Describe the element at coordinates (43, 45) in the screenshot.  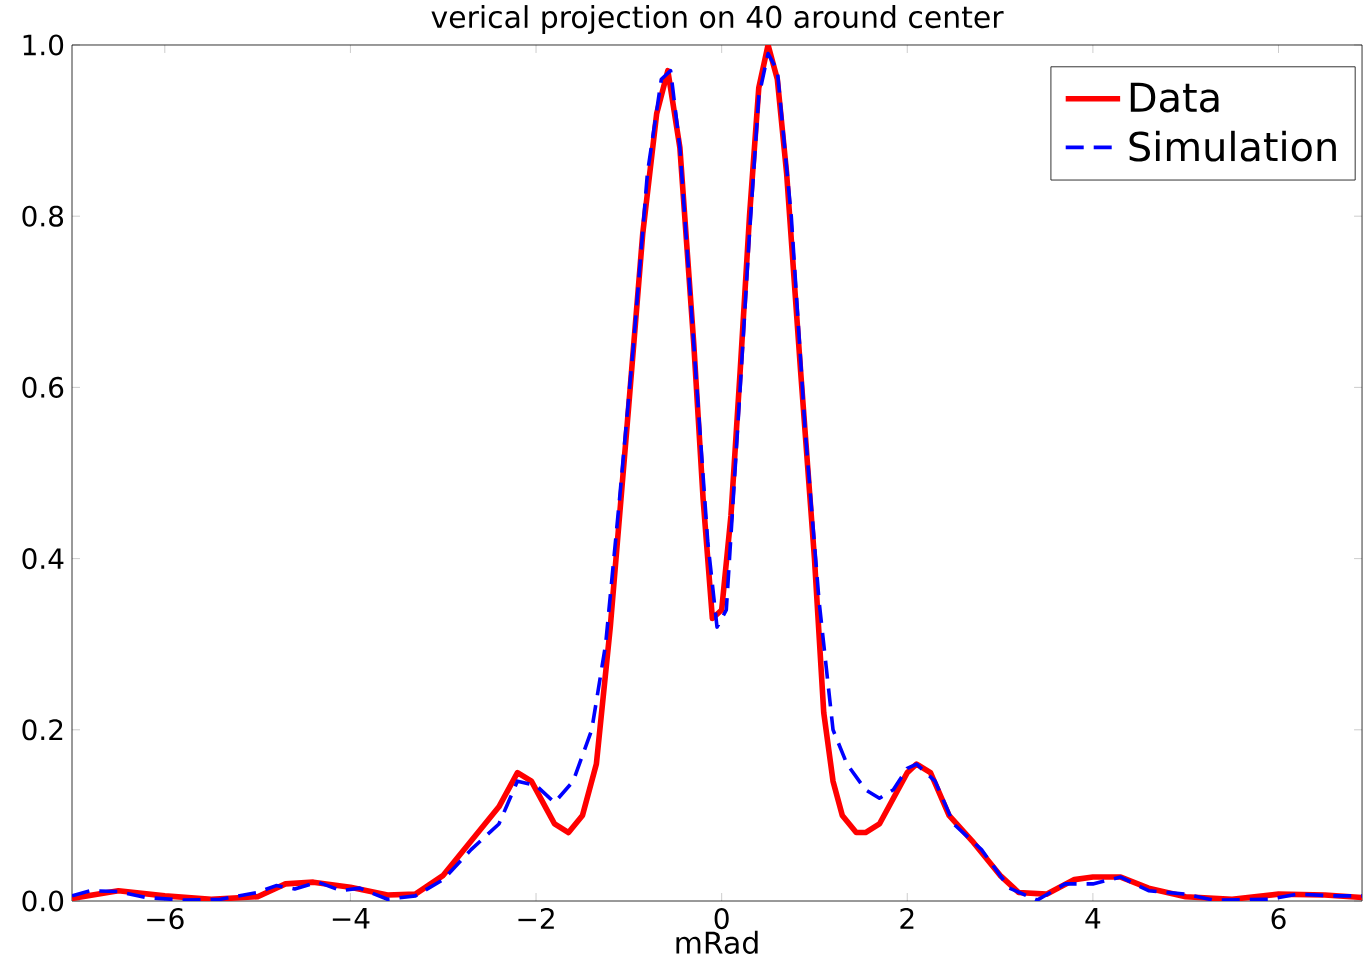
I see `y-tick-label: 1.0` at that location.